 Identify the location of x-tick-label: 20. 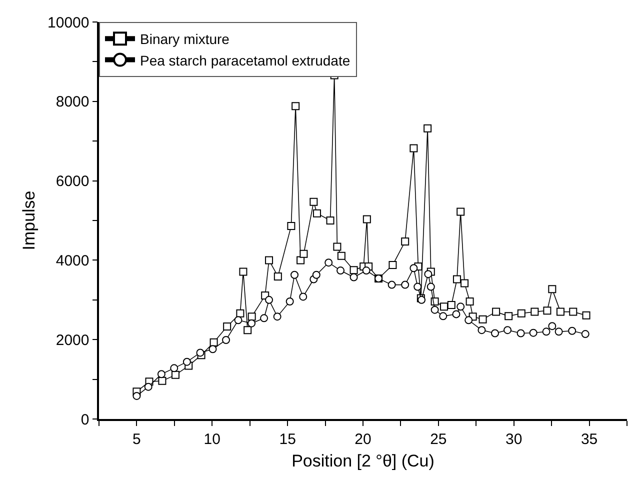
(363, 439).